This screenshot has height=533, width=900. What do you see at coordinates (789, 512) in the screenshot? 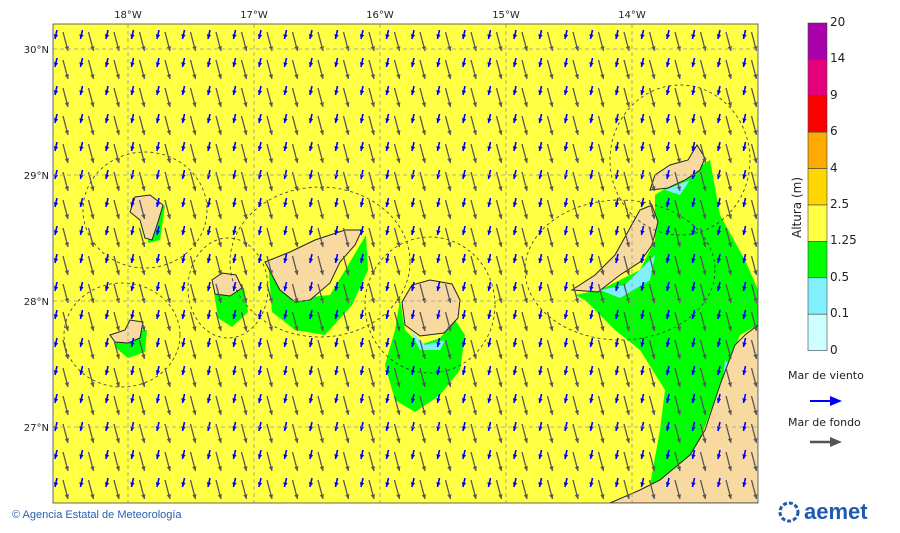
I see `aemet-logo-icon` at bounding box center [789, 512].